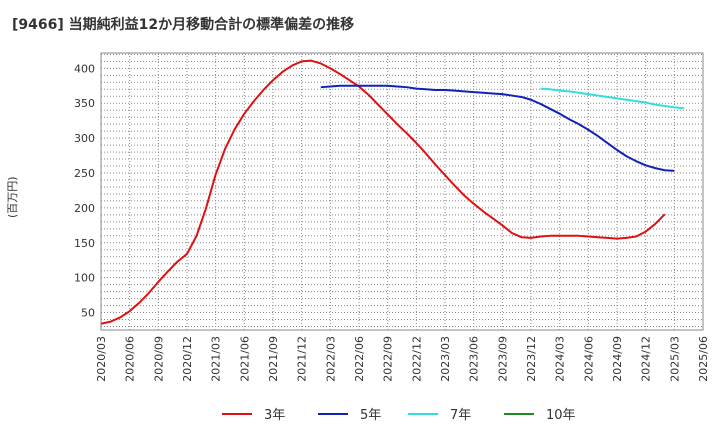 Image resolution: width=720 pixels, height=440 pixels. I want to click on x-tick-label: 2024/12, so click(646, 359).